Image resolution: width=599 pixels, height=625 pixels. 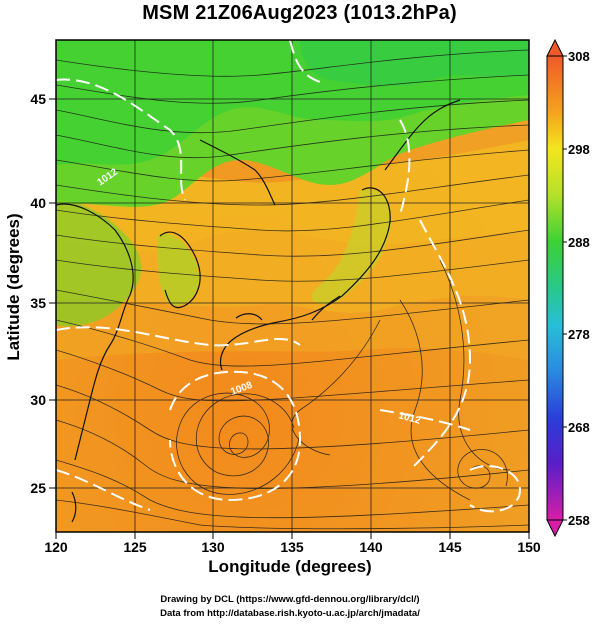 What do you see at coordinates (56, 547) in the screenshot?
I see `x-tick-label: 120` at bounding box center [56, 547].